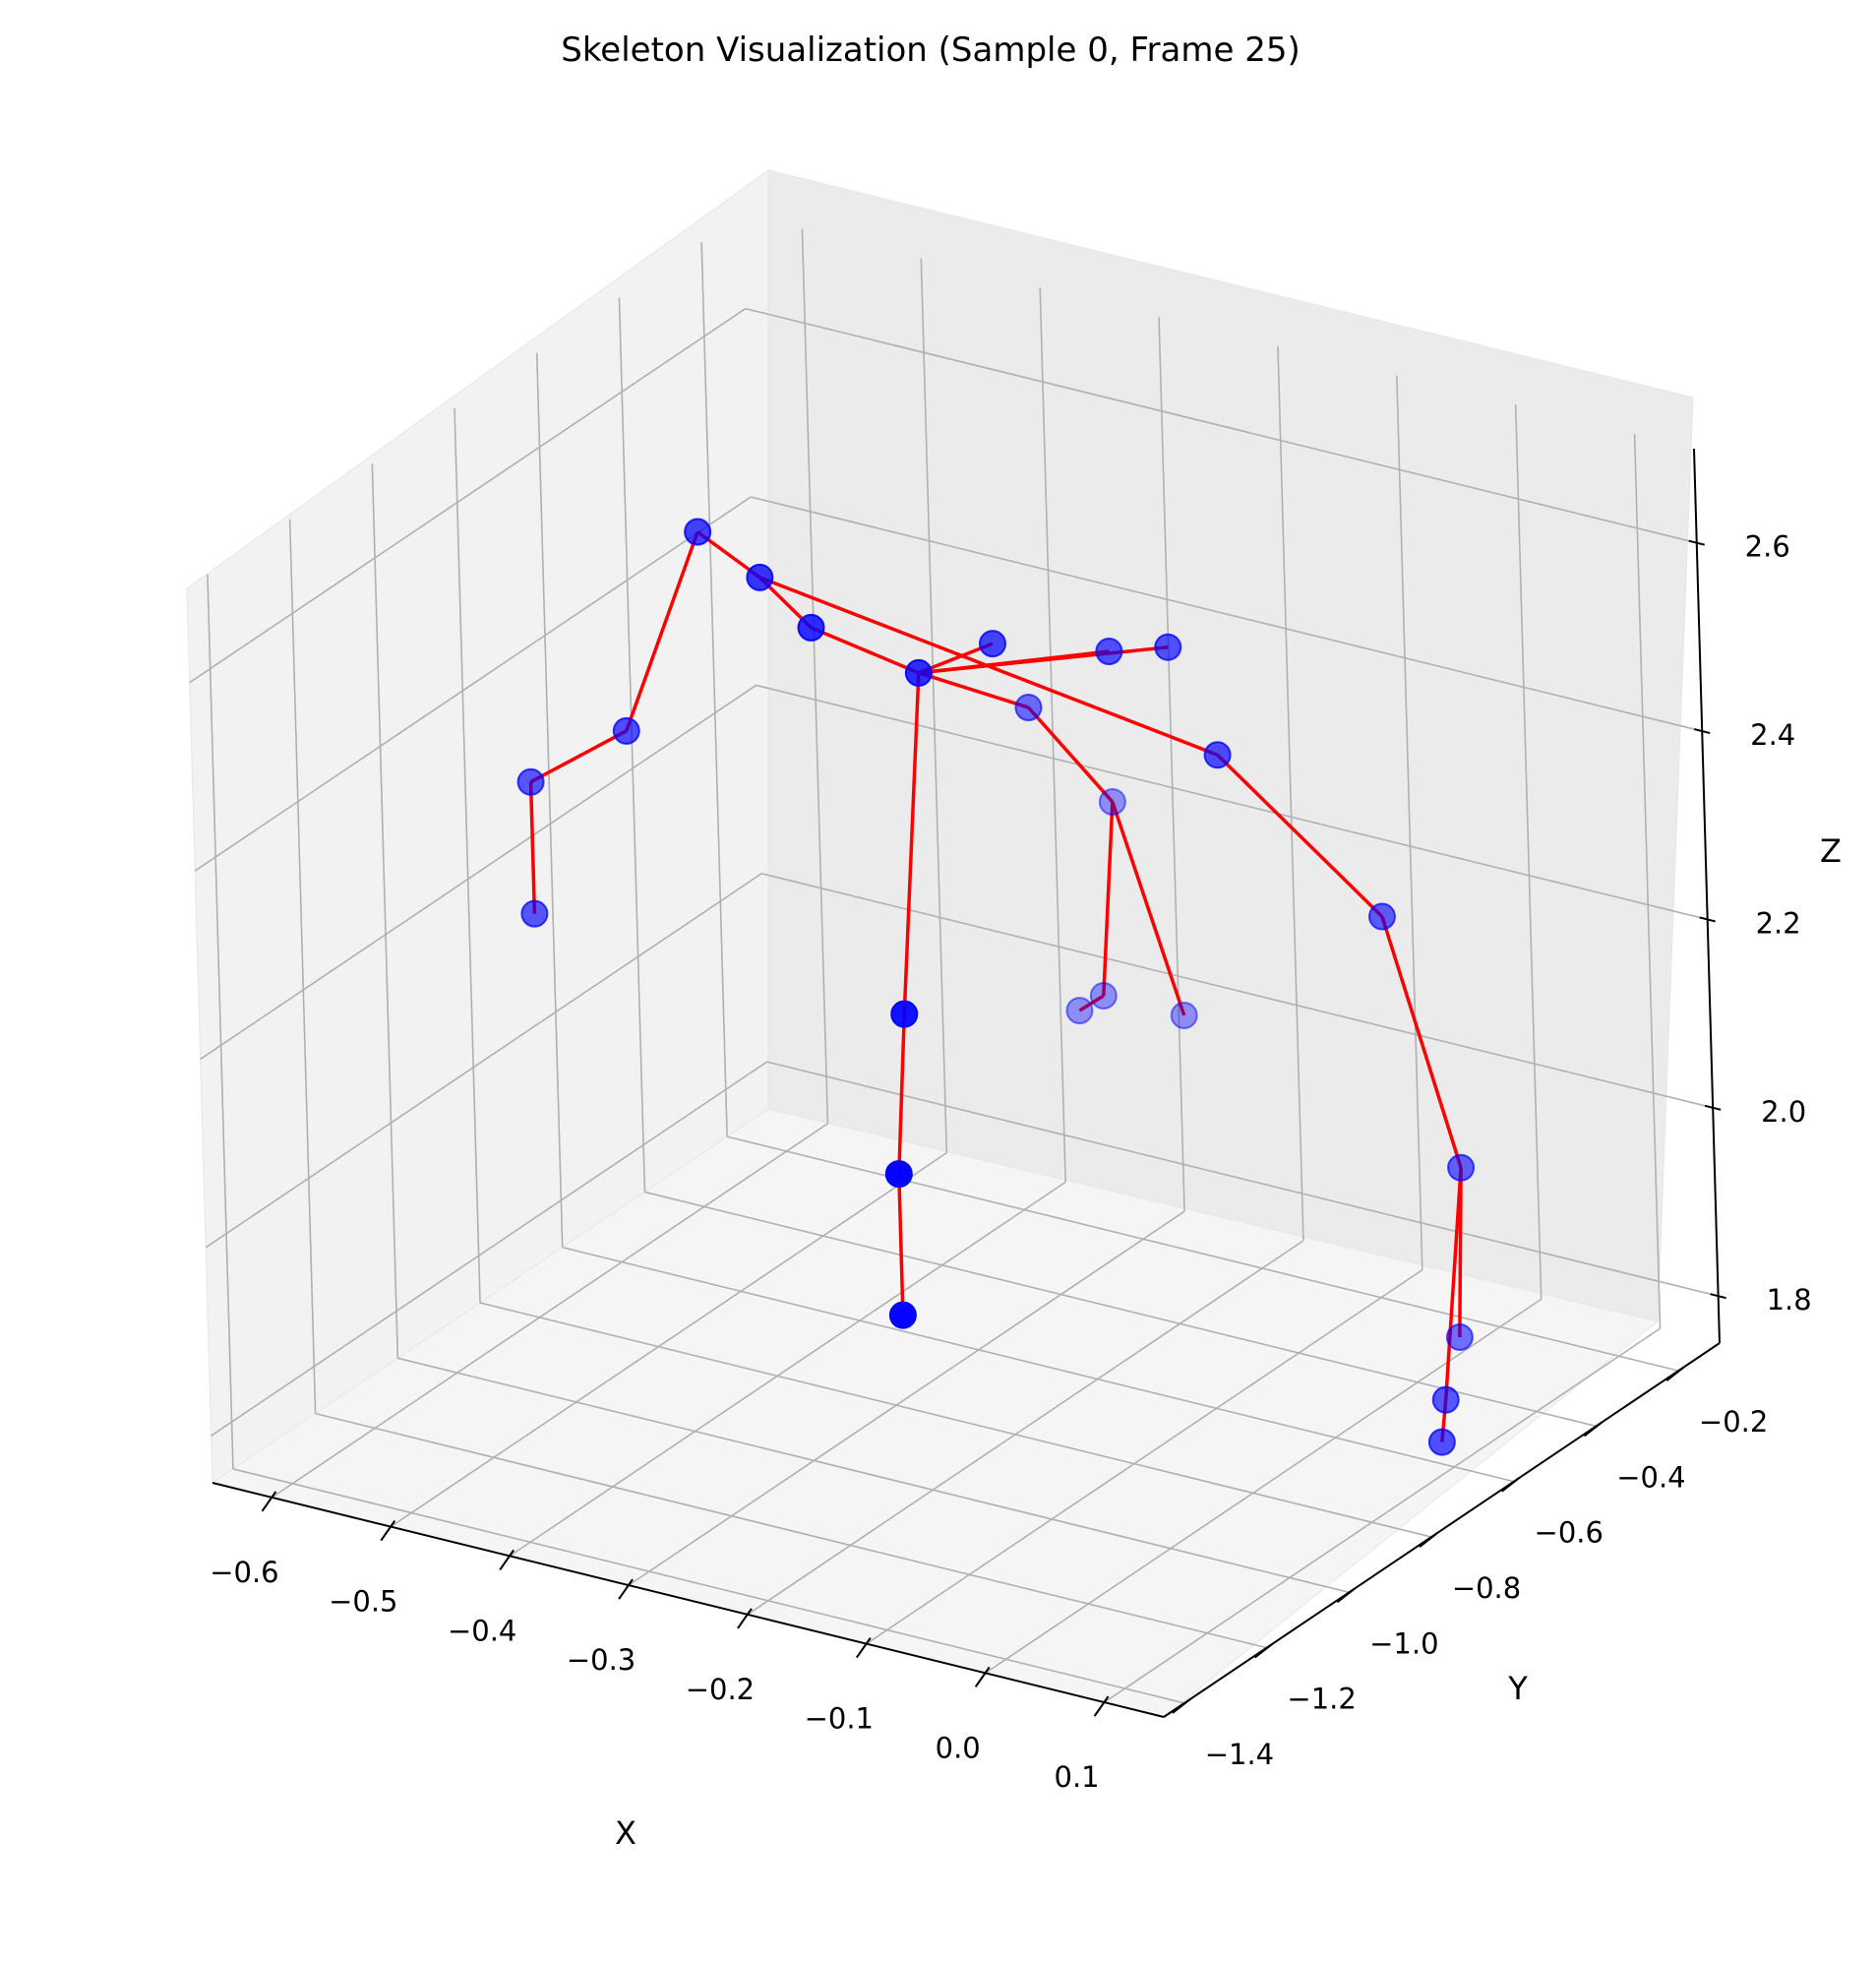 The width and height of the screenshot is (1876, 1961). What do you see at coordinates (482, 1630) in the screenshot?
I see `x-tick-label: −0.4` at bounding box center [482, 1630].